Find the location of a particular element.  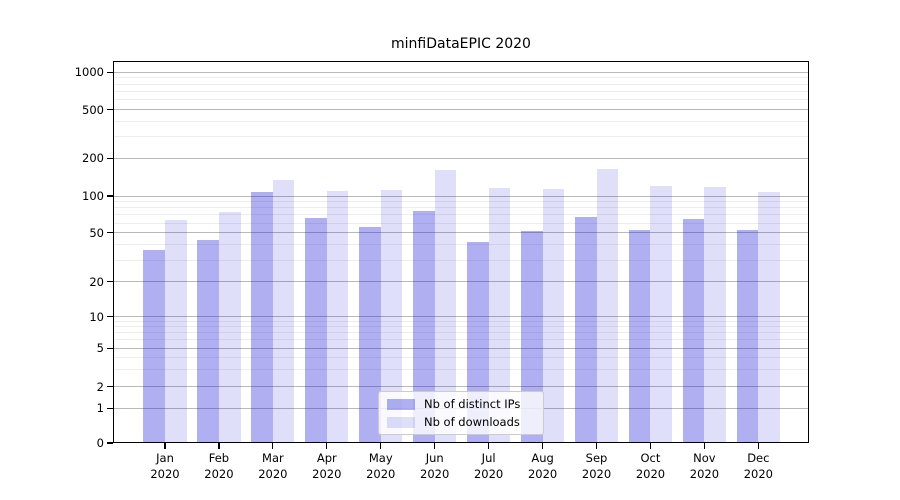

x-tick-month: Jun is located at coordinates (434, 458).